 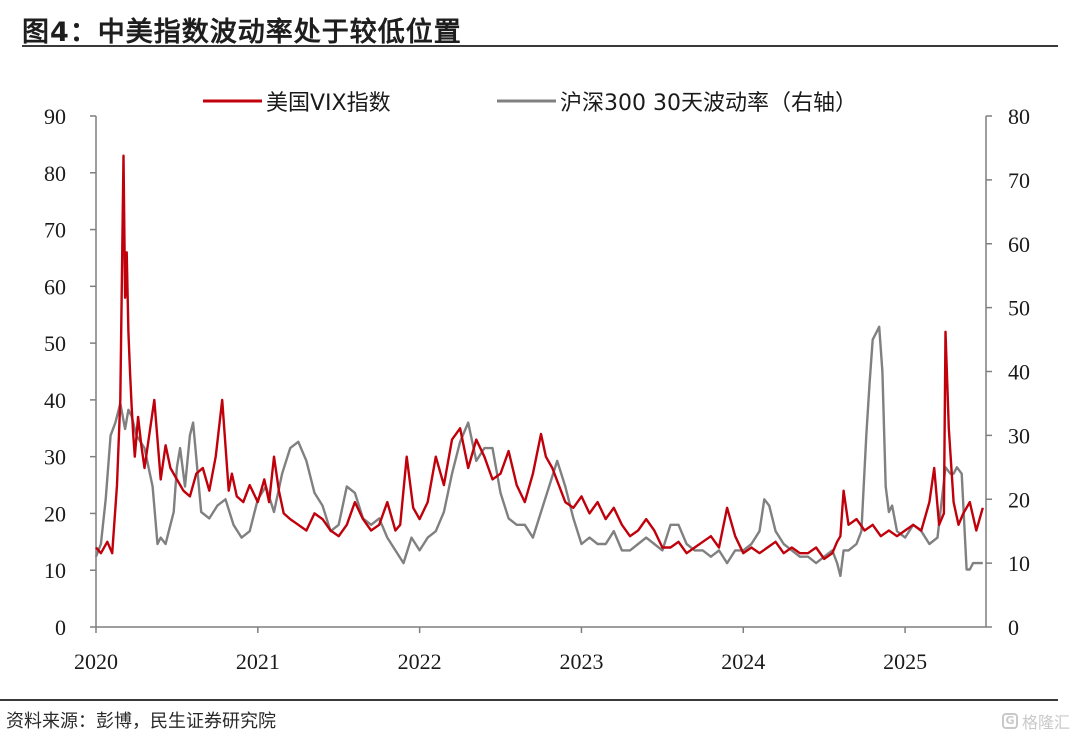 I want to click on left-tick-label: 10, so click(x=55, y=570).